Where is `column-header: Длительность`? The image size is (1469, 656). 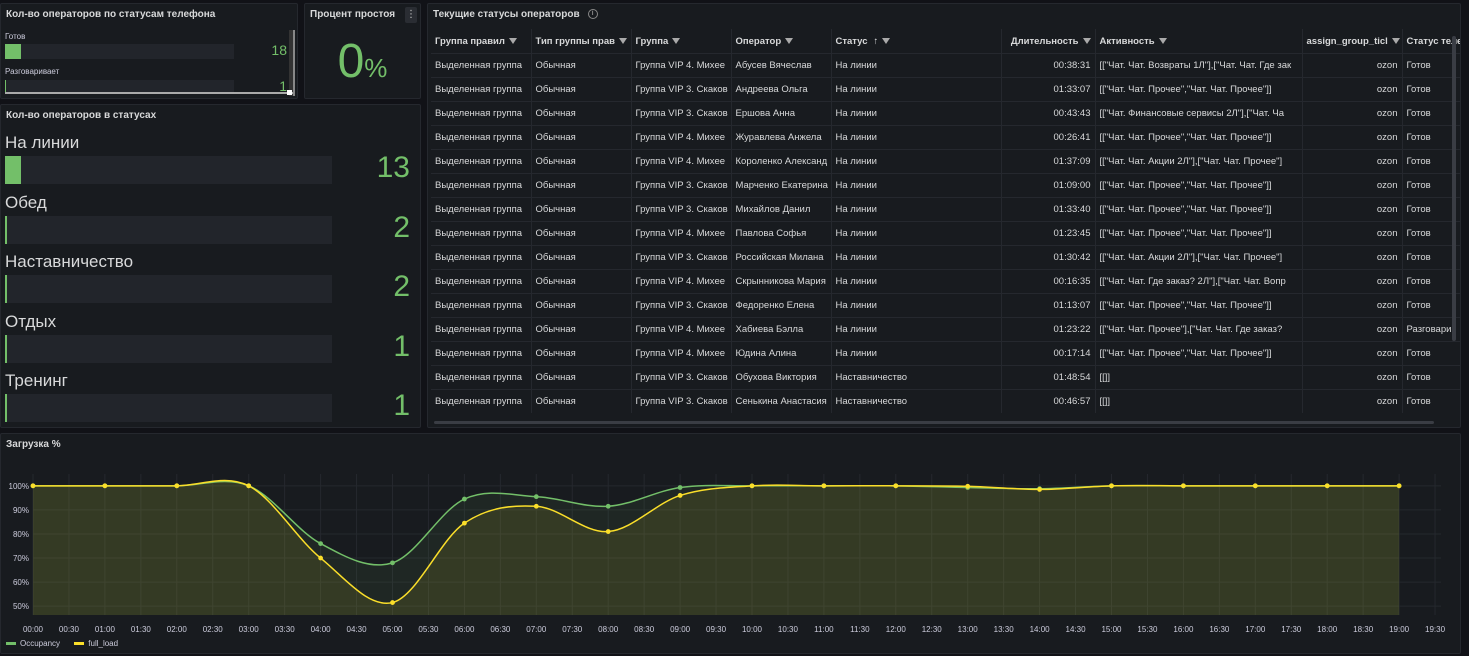
column-header: Длительность is located at coordinates (1048, 41).